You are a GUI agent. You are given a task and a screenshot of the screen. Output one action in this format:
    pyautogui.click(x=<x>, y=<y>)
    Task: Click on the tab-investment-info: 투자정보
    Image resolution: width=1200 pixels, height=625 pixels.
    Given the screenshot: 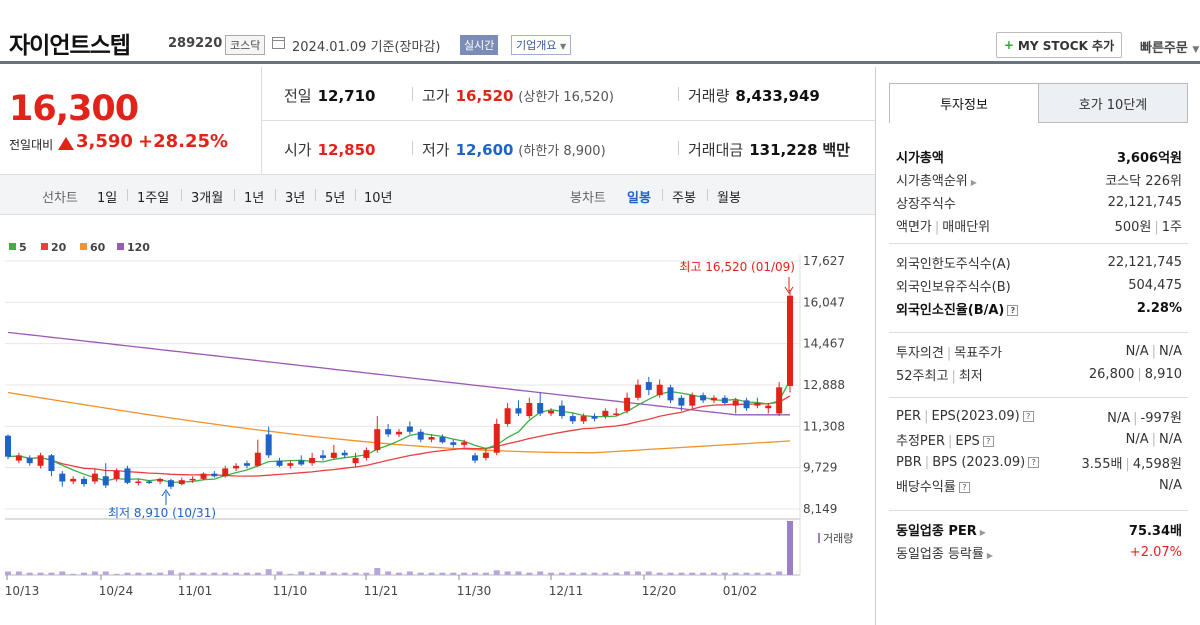 What is the action you would take?
    pyautogui.click(x=964, y=103)
    